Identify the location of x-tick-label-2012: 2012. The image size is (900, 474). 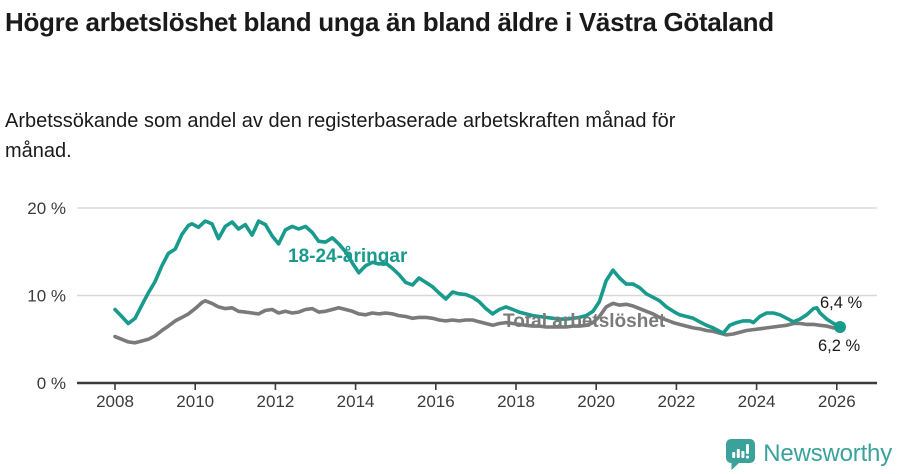
(275, 401).